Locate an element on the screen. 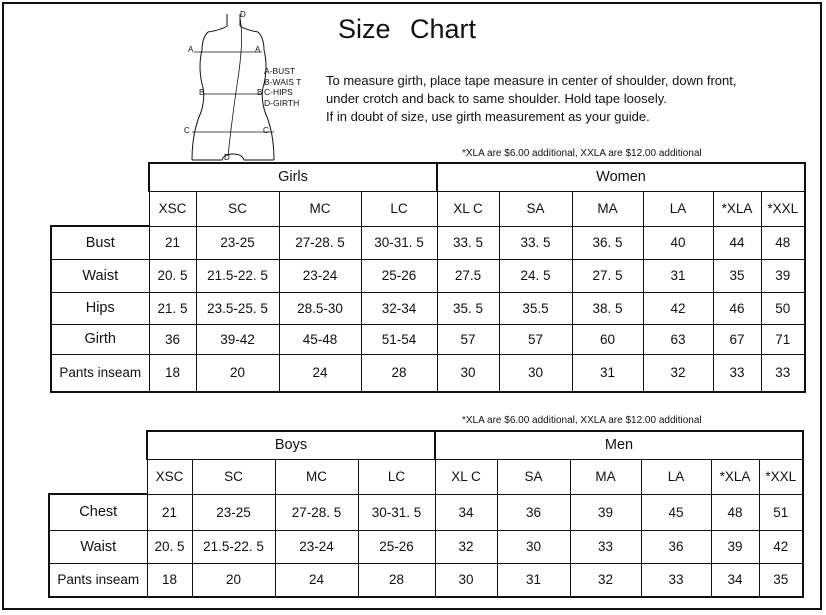 The height and width of the screenshot is (615, 826). group-header-girls: Girls is located at coordinates (293, 177).